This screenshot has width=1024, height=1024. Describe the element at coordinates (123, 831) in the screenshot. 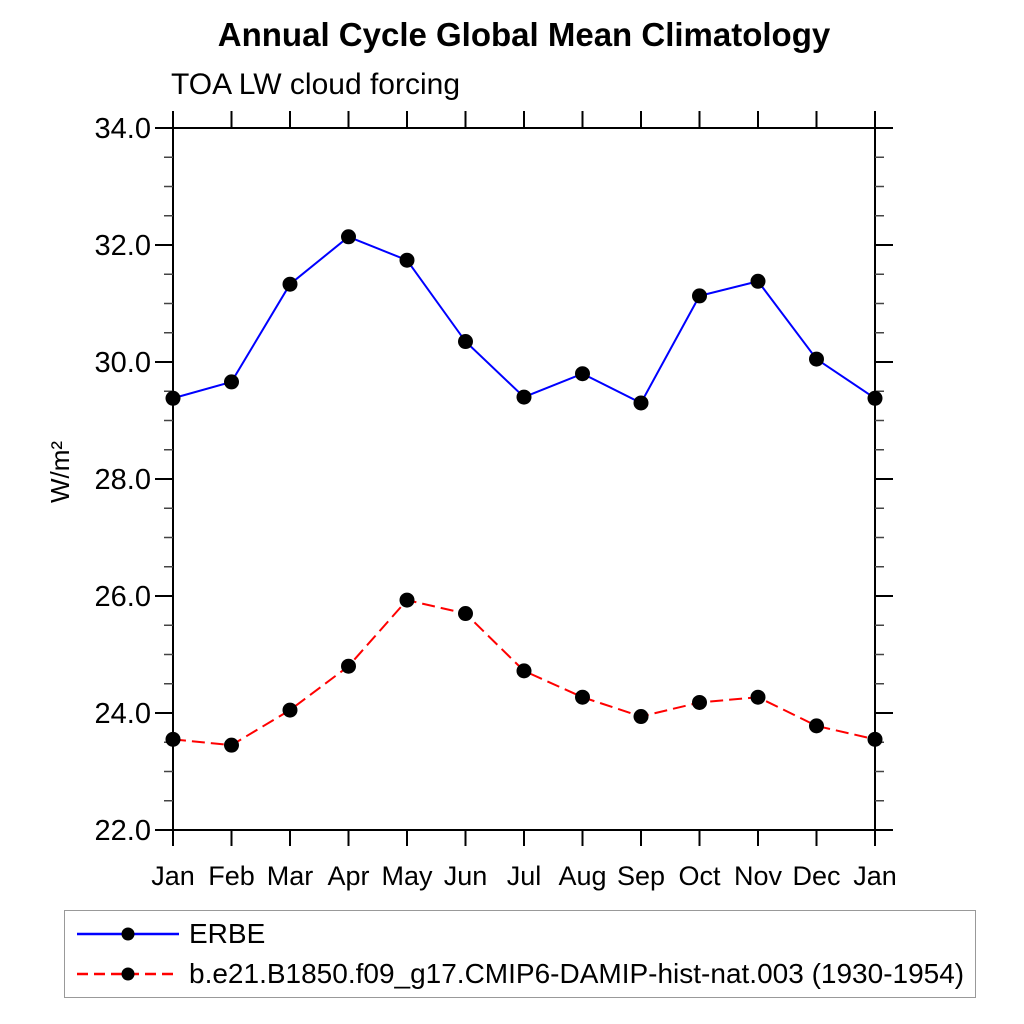

I see `y-tick-label: 22.0` at that location.